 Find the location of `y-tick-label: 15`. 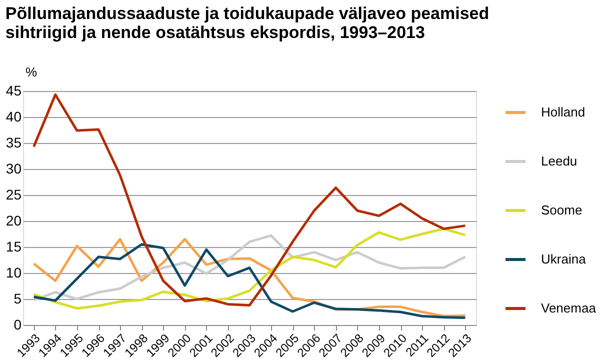

y-tick-label: 15 is located at coordinates (14, 246).